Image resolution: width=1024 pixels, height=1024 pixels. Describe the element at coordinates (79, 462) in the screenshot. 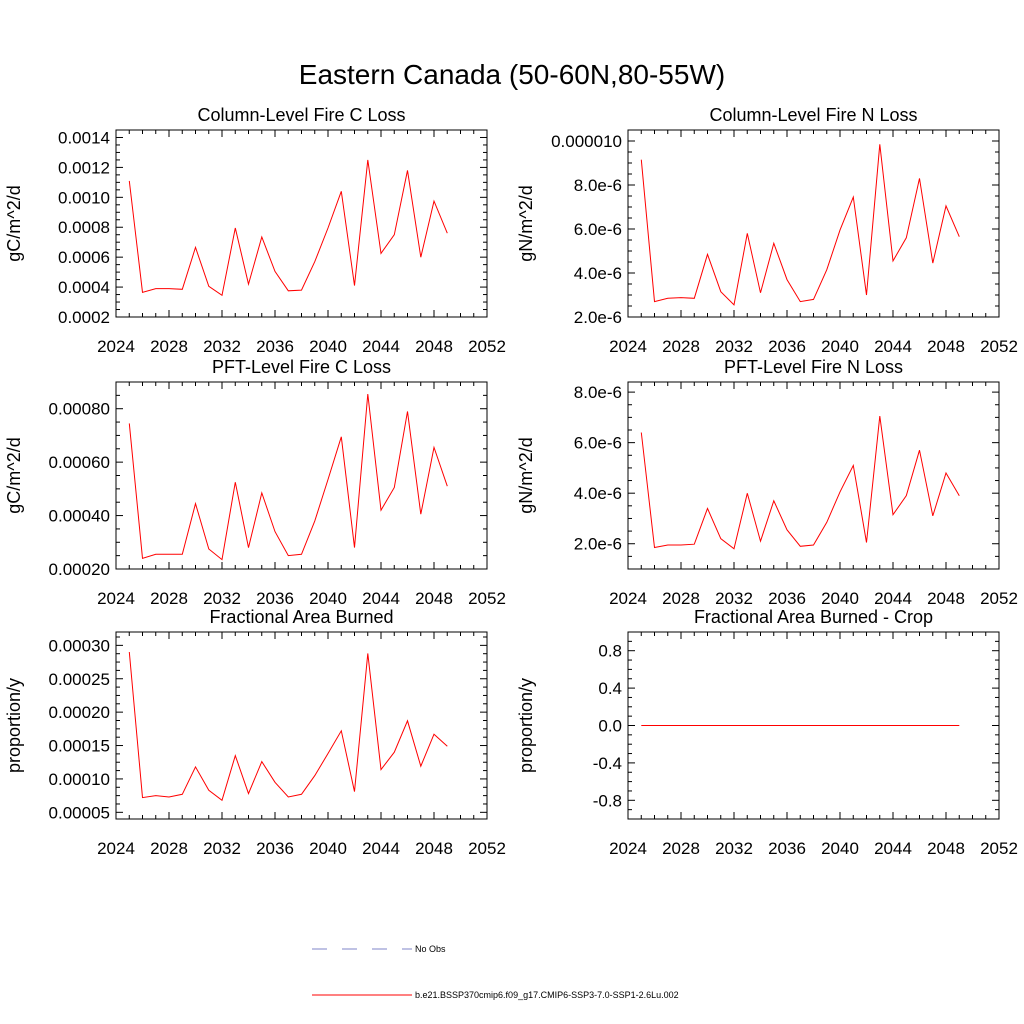

I see `y-tick-label: 0.00060` at that location.